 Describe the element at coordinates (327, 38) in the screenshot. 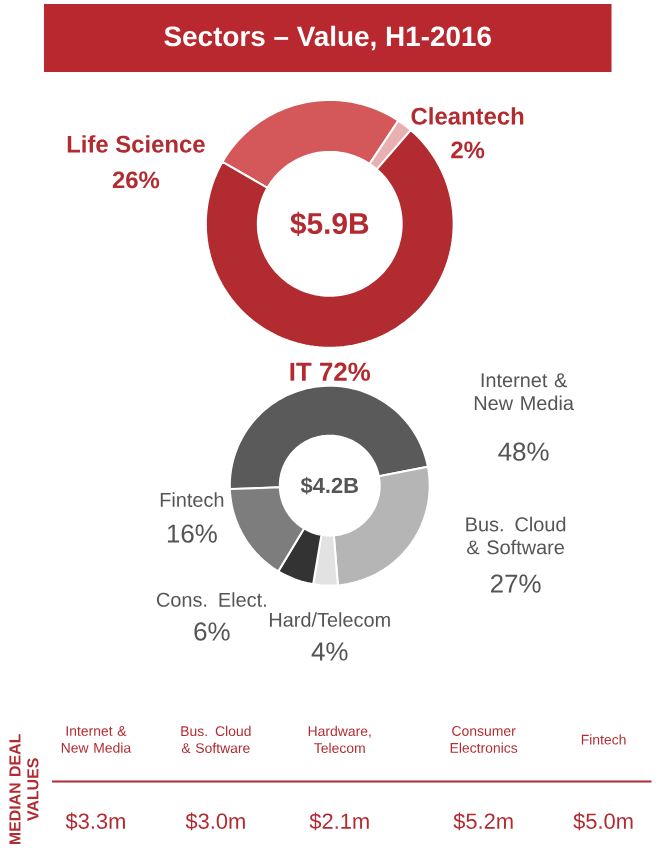

I see `chart-title: Sectors – Value, H1-2016` at that location.